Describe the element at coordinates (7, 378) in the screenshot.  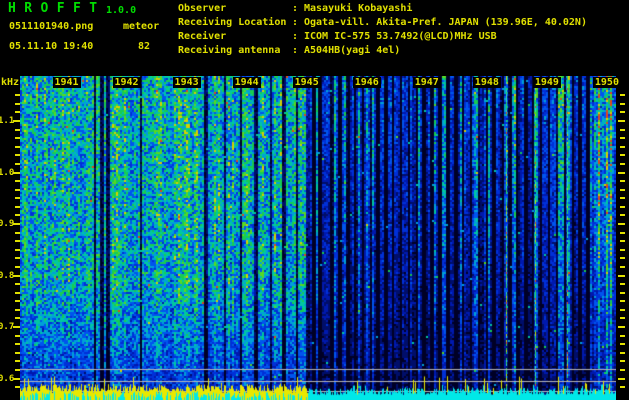
I see `freq-label-0.6: 0.6` at that location.